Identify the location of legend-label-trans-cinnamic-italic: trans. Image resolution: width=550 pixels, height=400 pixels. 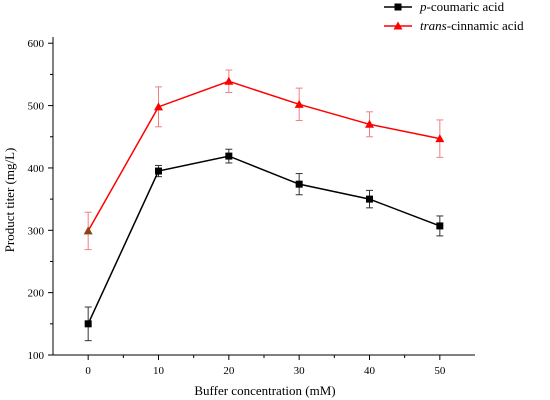
(433, 25).